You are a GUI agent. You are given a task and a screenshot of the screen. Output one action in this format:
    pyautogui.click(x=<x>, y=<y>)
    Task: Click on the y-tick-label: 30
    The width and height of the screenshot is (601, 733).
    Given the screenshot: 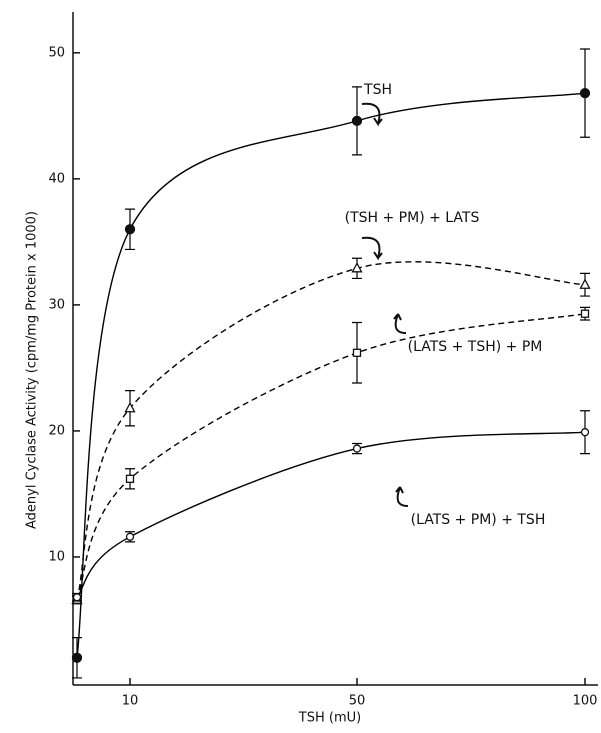 What is the action you would take?
    pyautogui.click(x=56, y=304)
    